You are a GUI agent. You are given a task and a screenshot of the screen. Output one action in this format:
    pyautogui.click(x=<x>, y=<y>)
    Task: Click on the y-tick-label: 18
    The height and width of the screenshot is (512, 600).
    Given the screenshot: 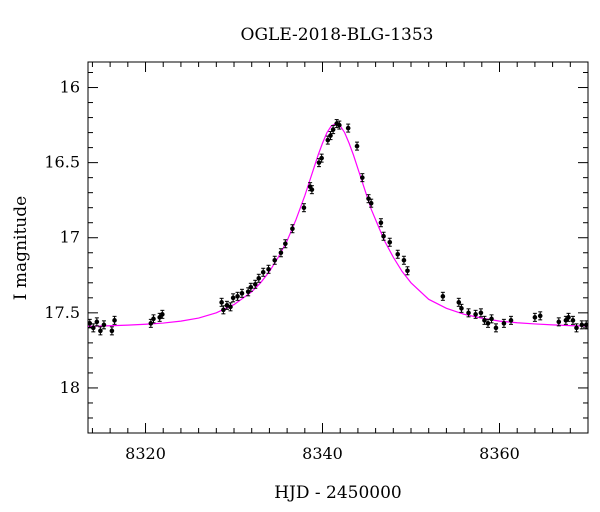 What is the action you would take?
    pyautogui.click(x=70, y=387)
    